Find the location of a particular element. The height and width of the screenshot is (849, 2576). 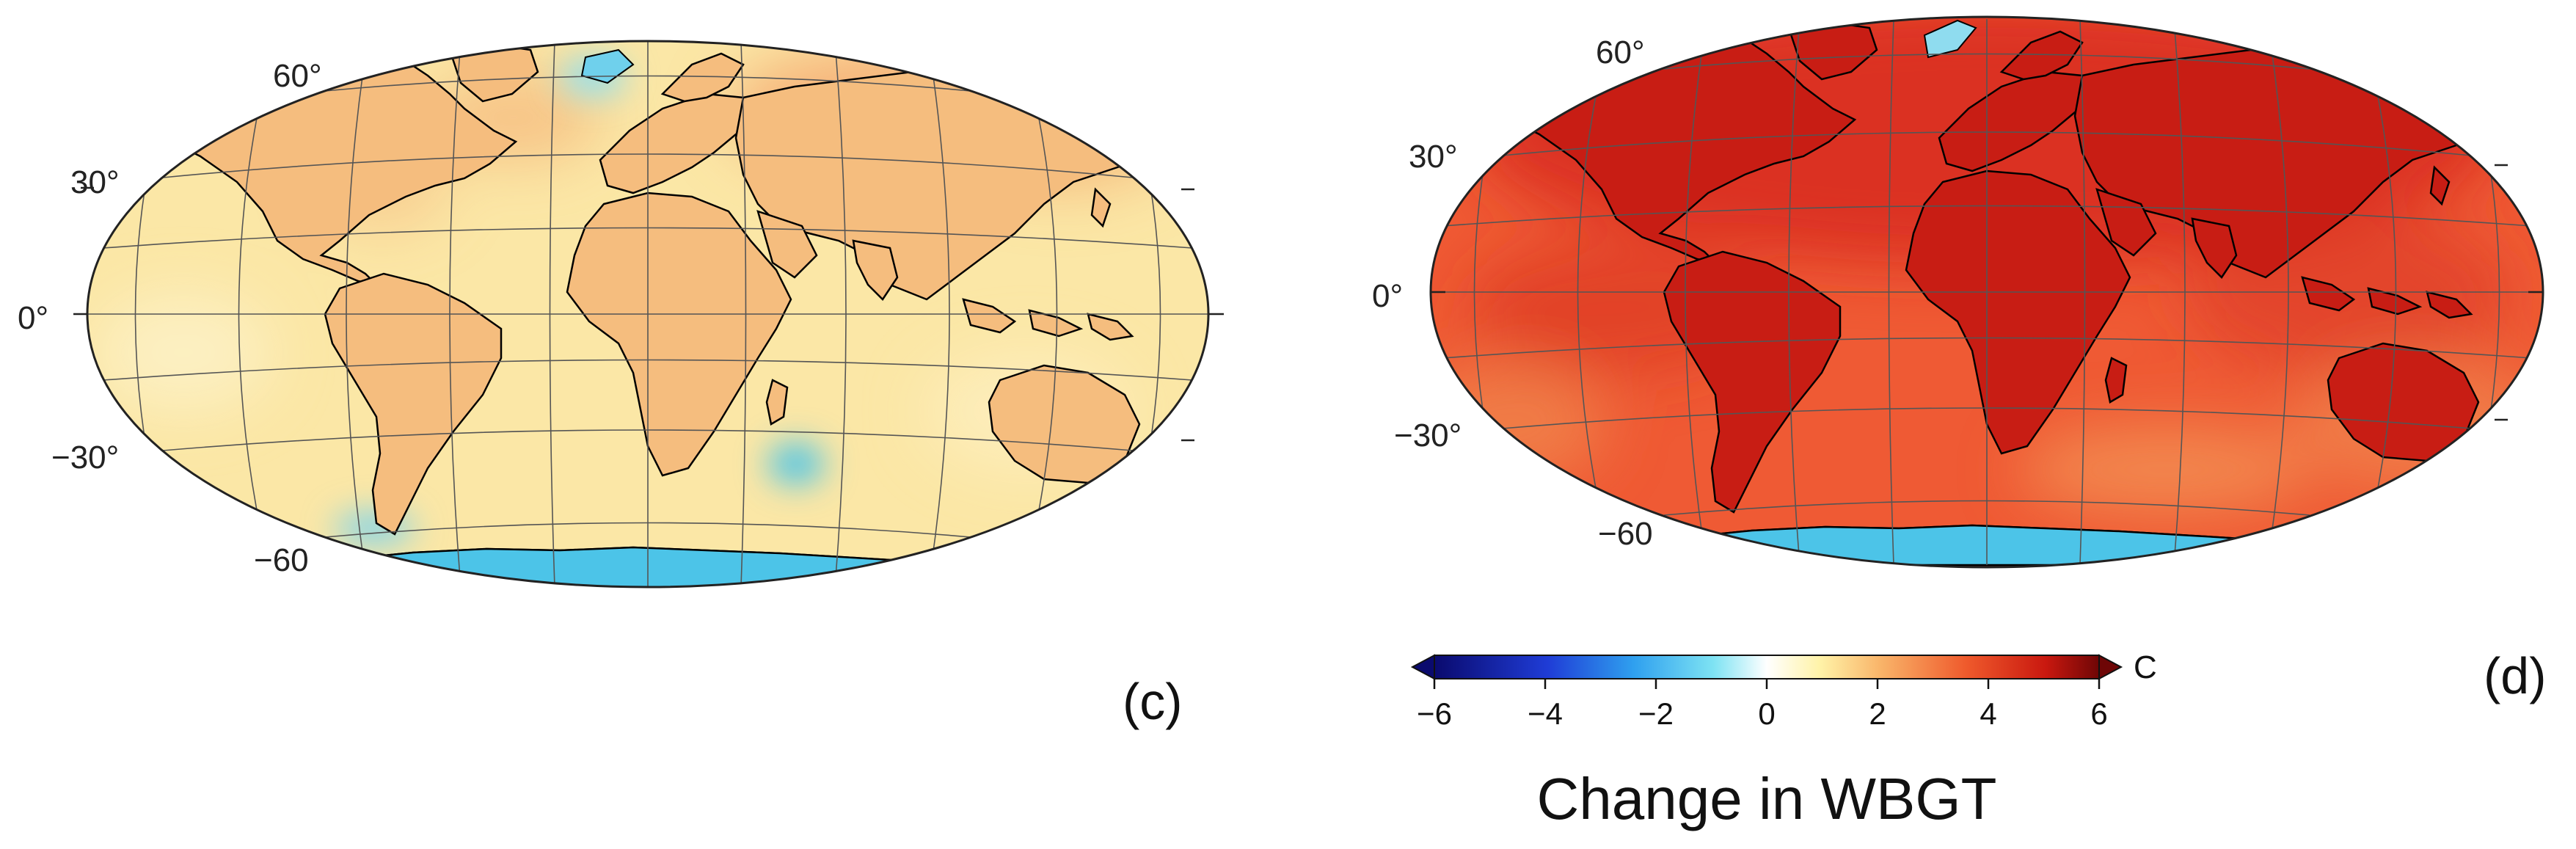

lat-label-neg30-c: −30° is located at coordinates (85, 457).